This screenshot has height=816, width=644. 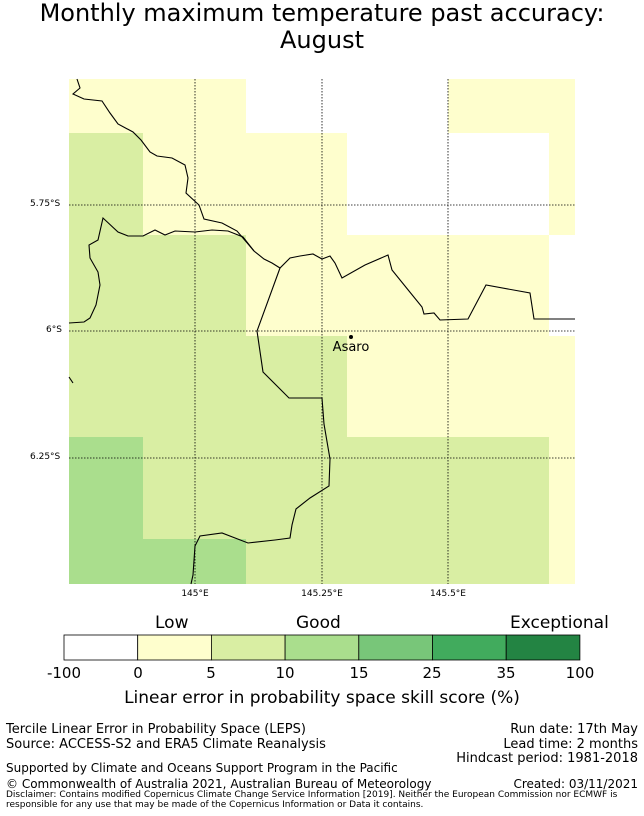 What do you see at coordinates (359, 673) in the screenshot?
I see `colorbar-tick: 15` at bounding box center [359, 673].